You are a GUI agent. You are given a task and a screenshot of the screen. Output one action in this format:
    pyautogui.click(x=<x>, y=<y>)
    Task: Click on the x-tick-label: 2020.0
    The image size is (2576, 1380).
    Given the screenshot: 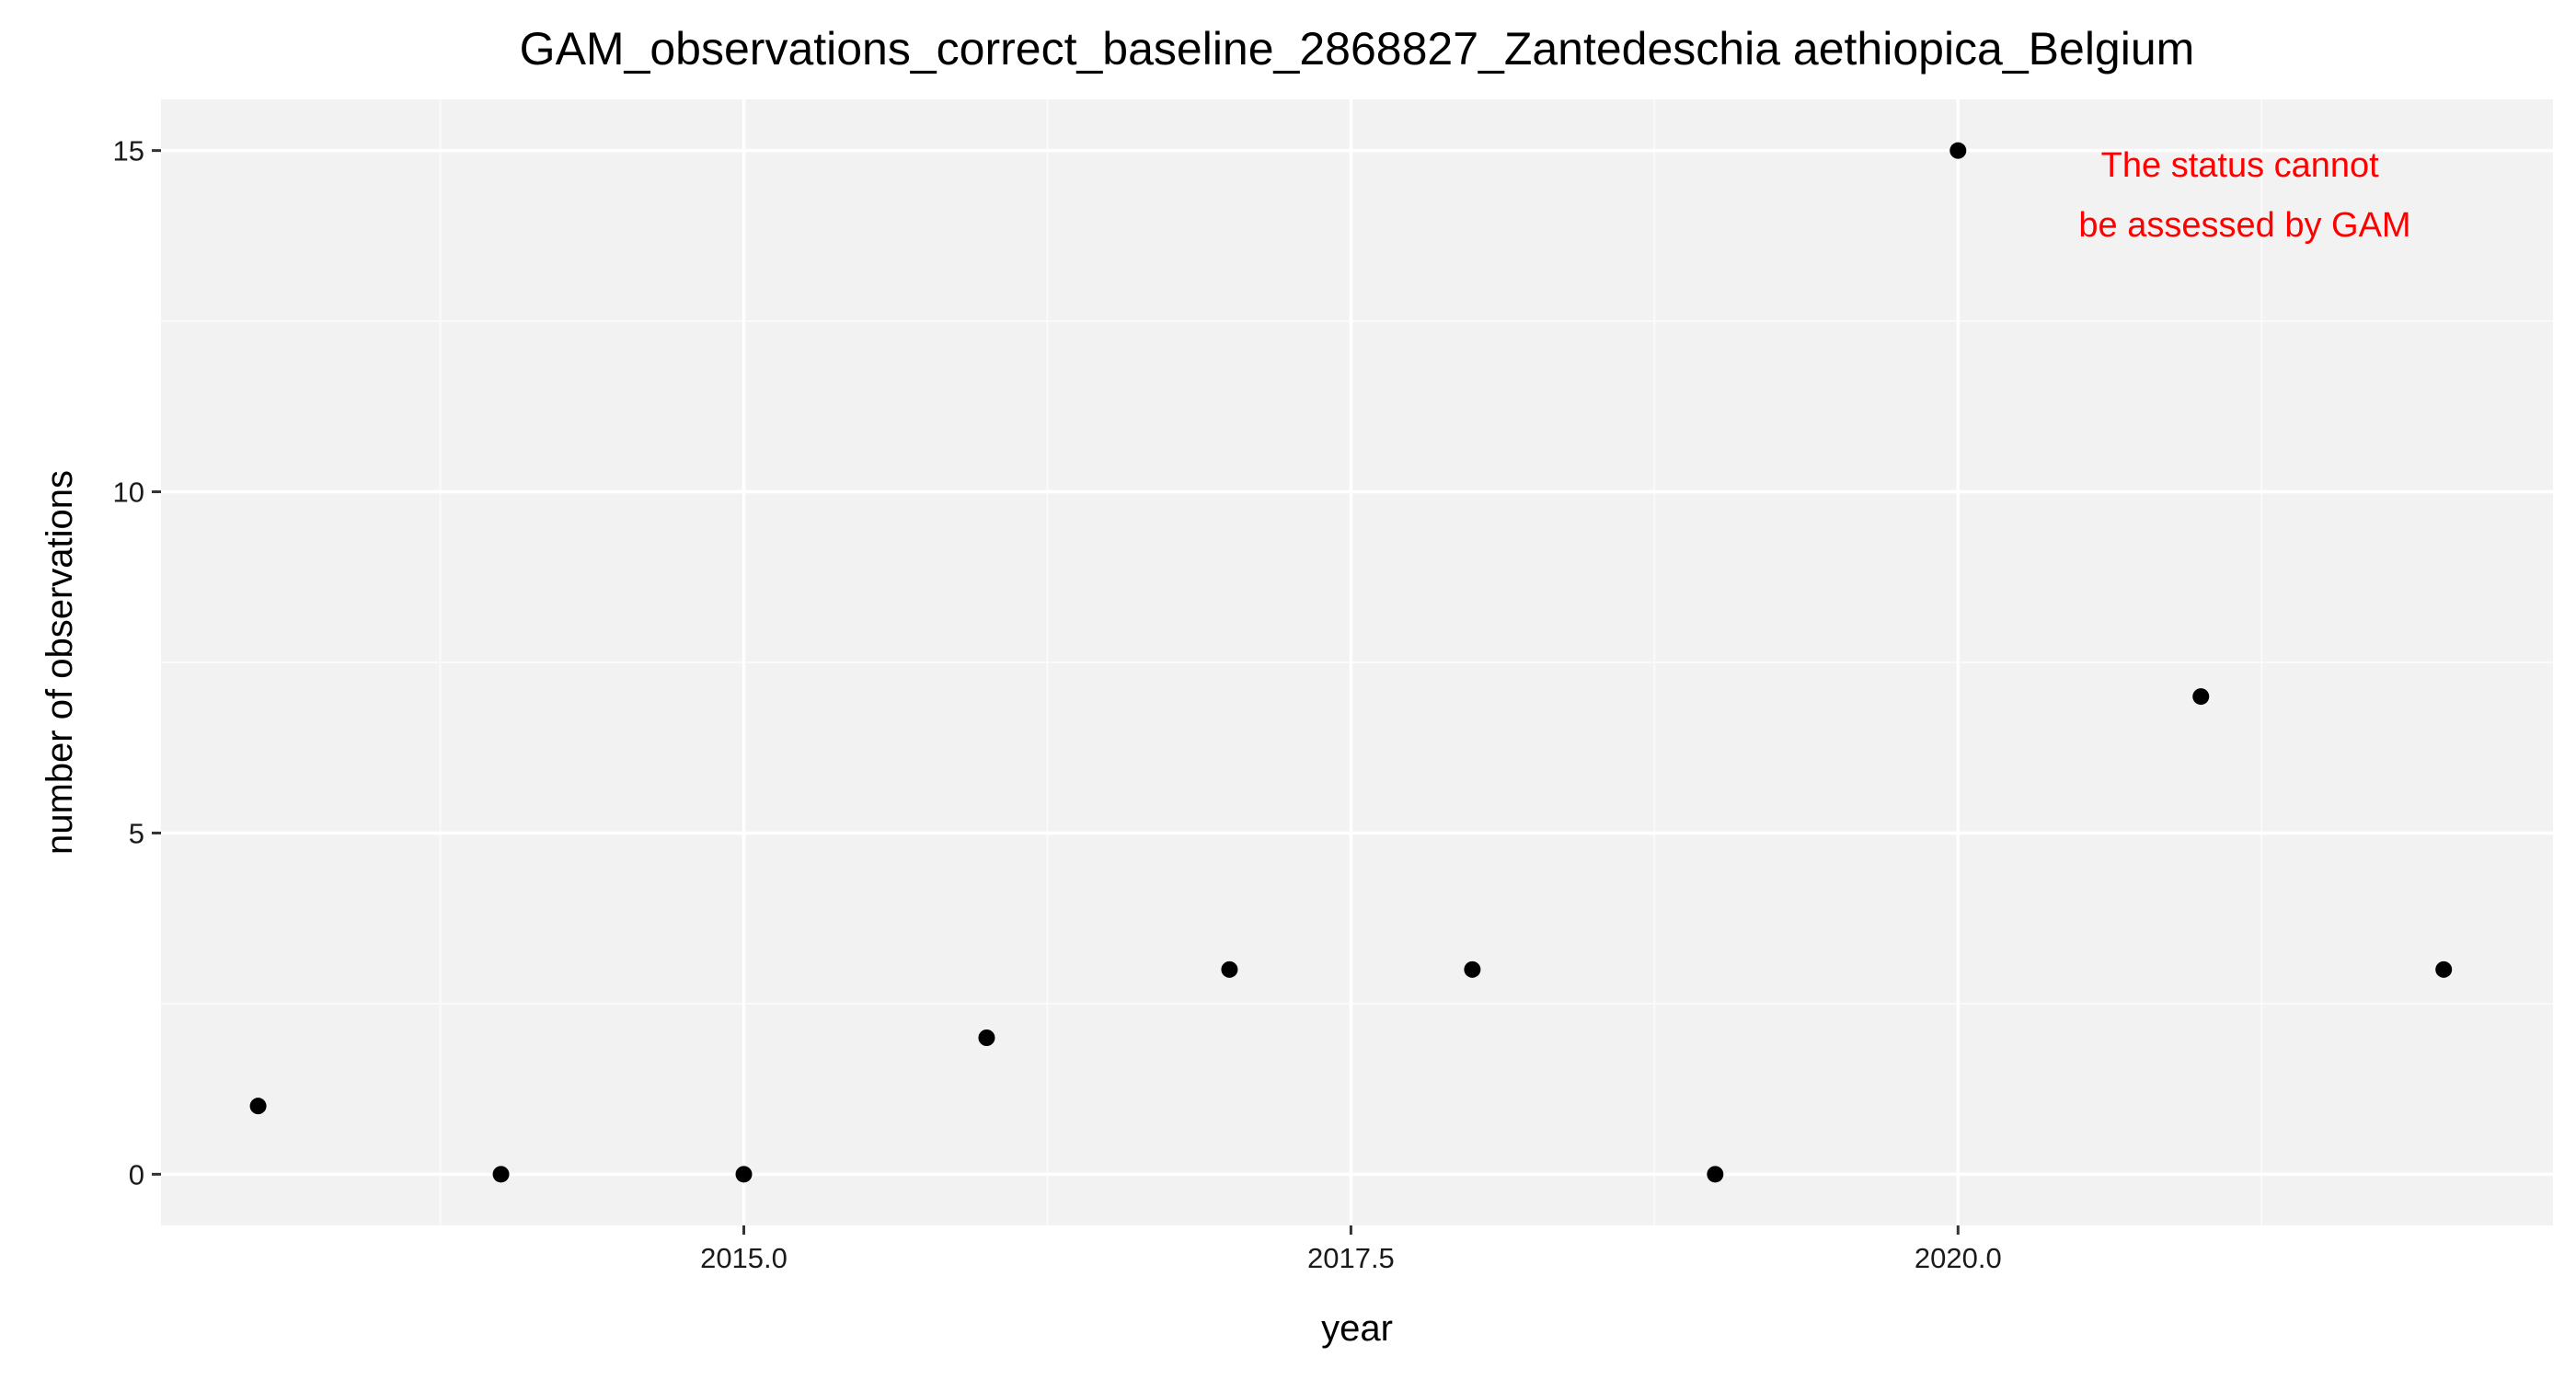 What is the action you would take?
    pyautogui.click(x=1959, y=1258)
    